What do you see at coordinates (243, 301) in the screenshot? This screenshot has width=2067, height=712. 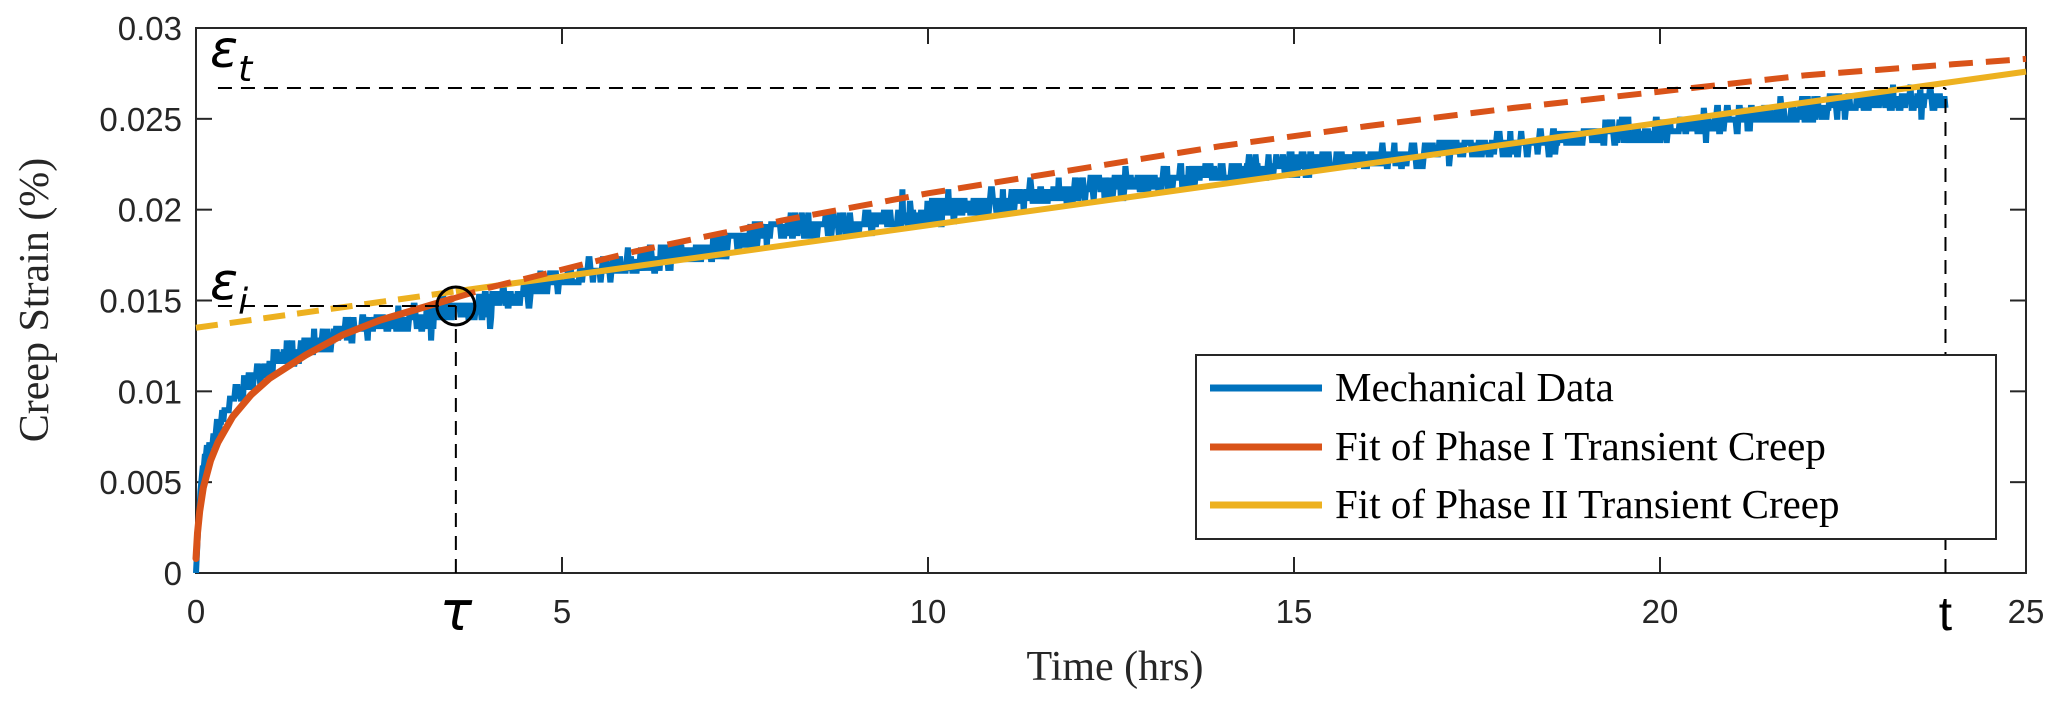 I see `annotation-subscript-i: i` at bounding box center [243, 301].